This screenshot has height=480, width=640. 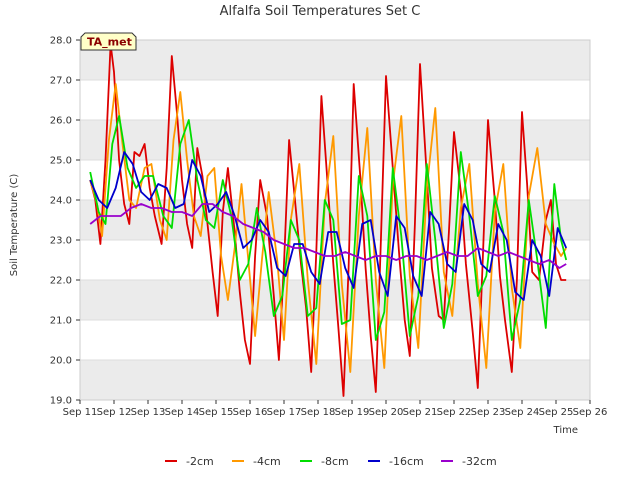 What do you see at coordinates (61, 401) in the screenshot?
I see `y-tick-label: 19.0` at bounding box center [61, 401].